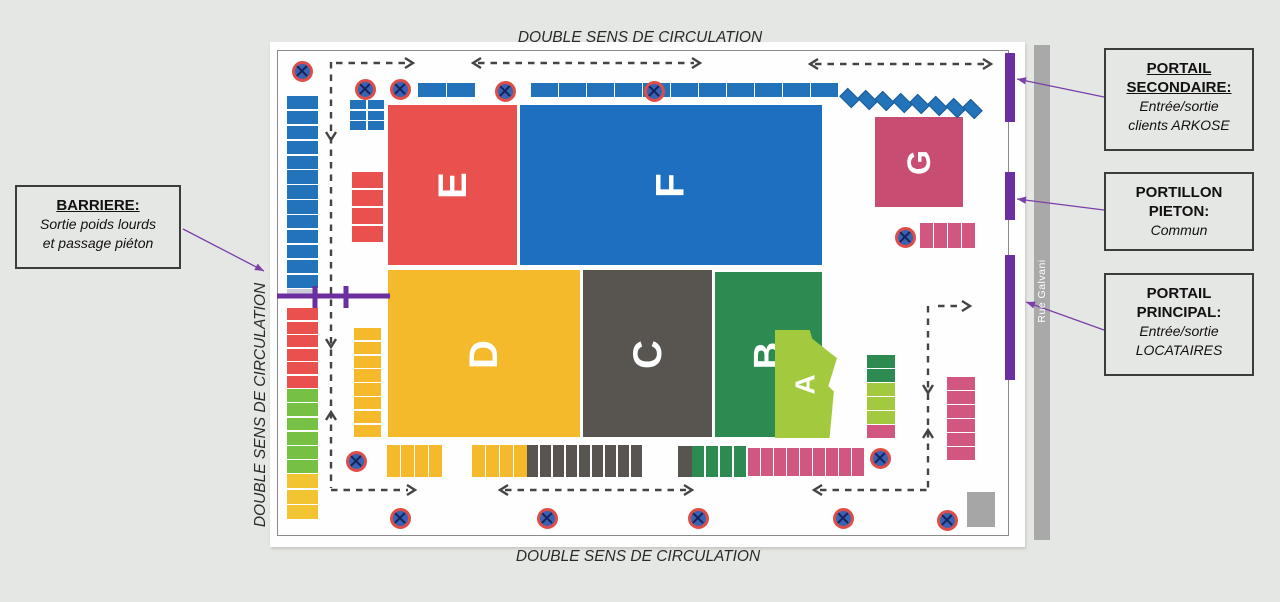  What do you see at coordinates (452, 185) in the screenshot?
I see `building-e: E` at bounding box center [452, 185].